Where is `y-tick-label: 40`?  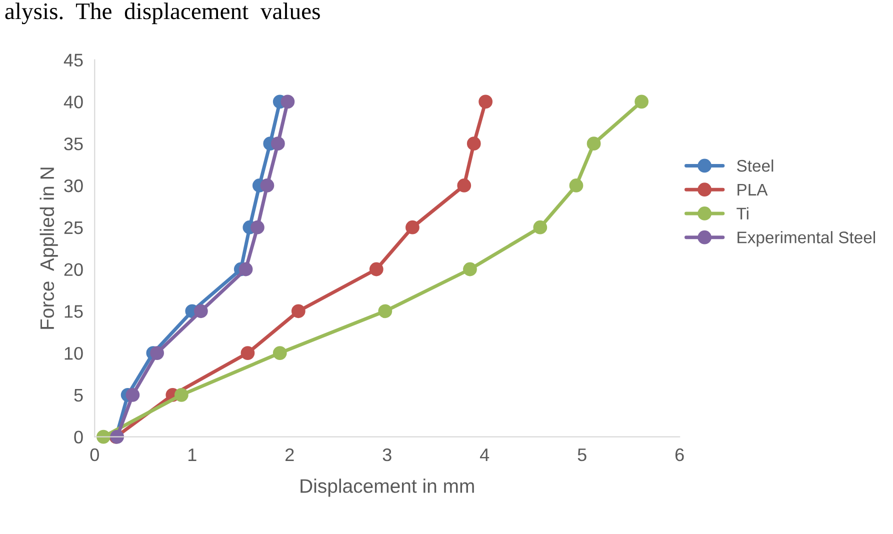 y-tick-label: 40 is located at coordinates (73, 102).